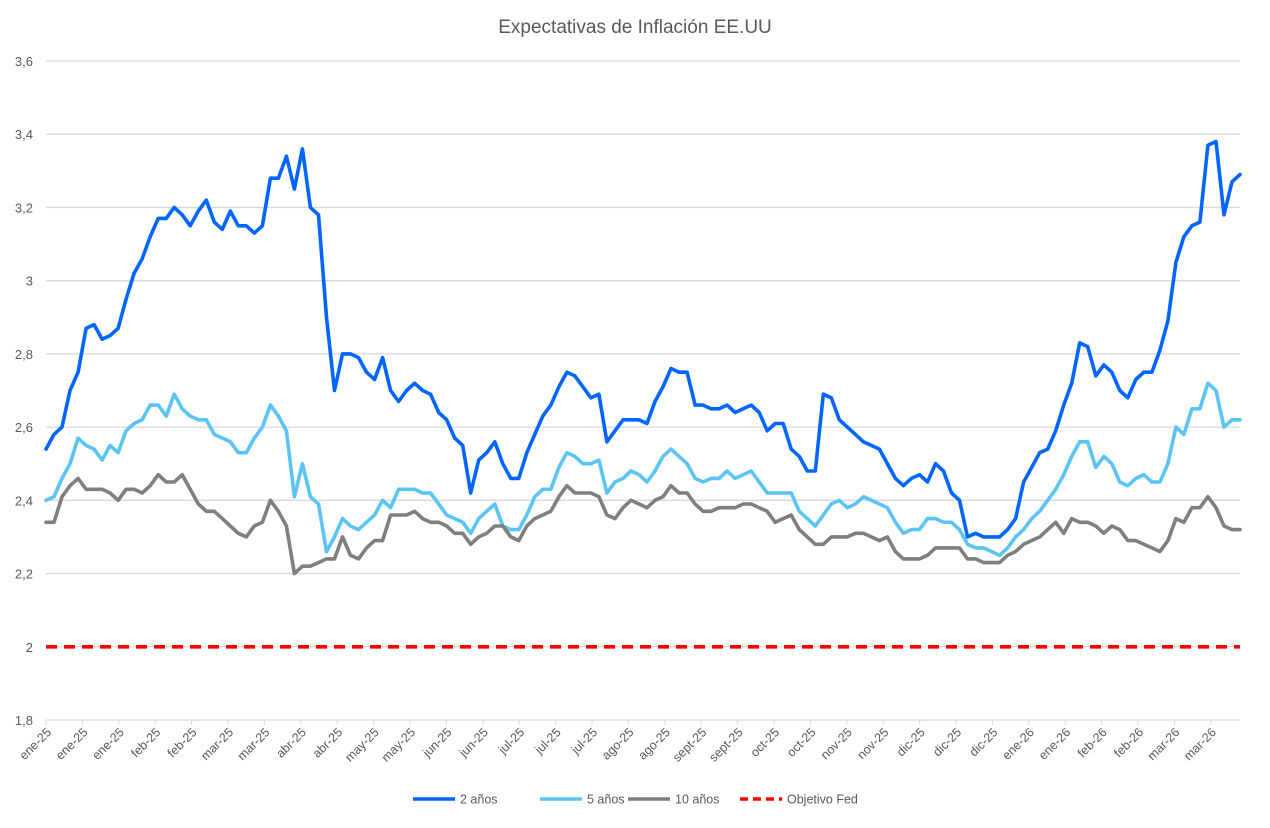 Image resolution: width=1270 pixels, height=828 pixels. I want to click on y-tick-label: 3,4, so click(24, 134).